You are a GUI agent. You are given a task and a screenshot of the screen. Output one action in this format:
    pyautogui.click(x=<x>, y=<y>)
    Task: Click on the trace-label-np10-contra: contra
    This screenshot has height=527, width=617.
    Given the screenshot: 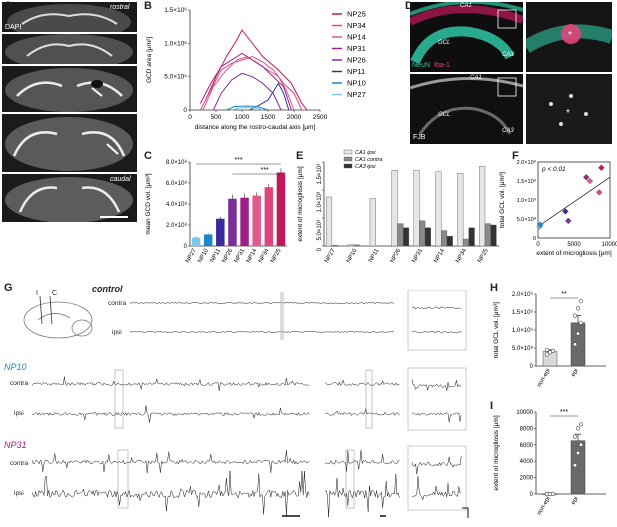 What is the action you would take?
    pyautogui.click(x=19, y=383)
    